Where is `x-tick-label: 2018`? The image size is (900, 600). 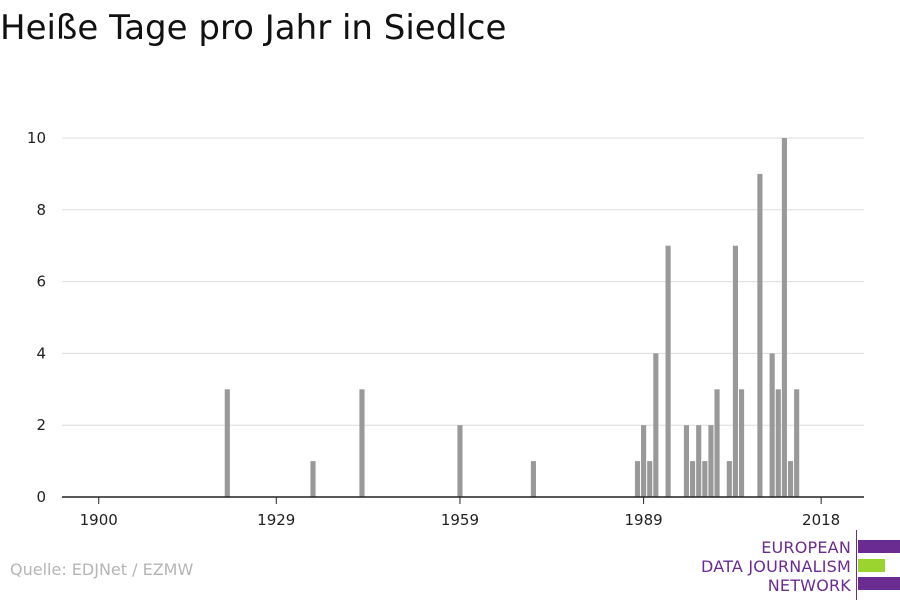 x-tick-label: 2018 is located at coordinates (821, 520).